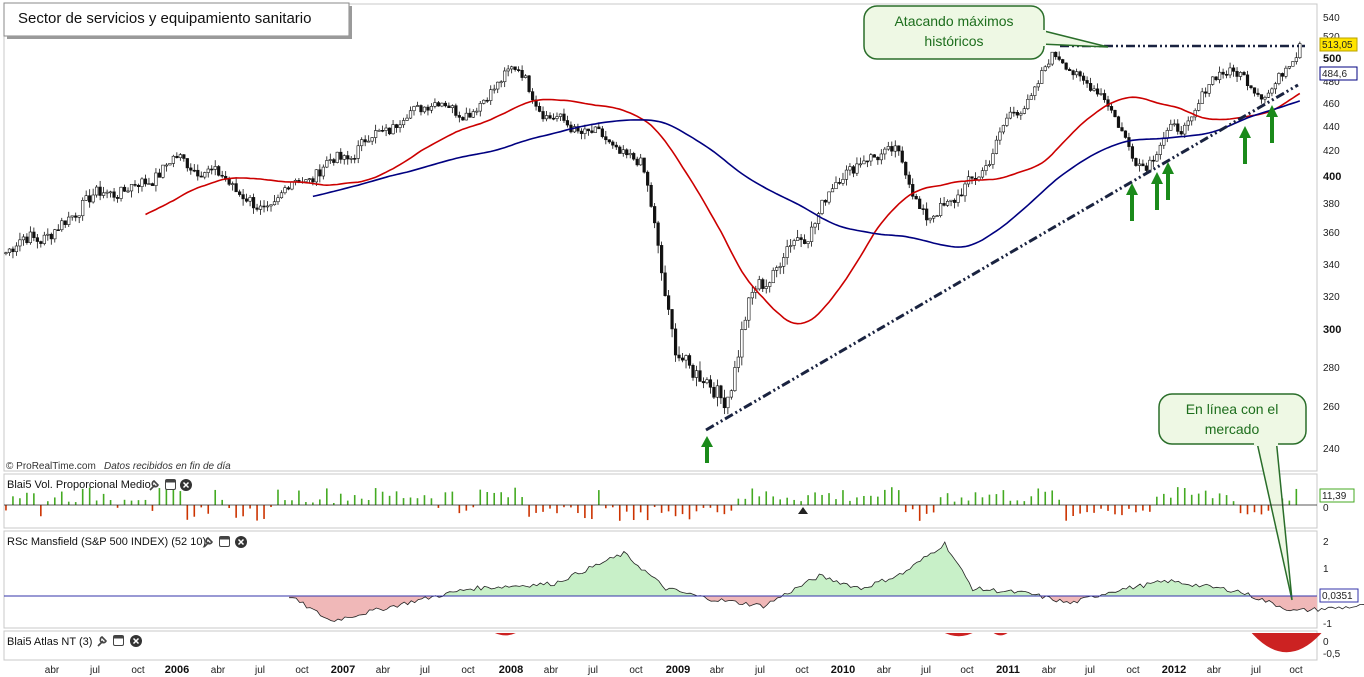 This screenshot has height=677, width=1364. Describe the element at coordinates (651, 504) in the screenshot. I see `volume-bars` at that location.